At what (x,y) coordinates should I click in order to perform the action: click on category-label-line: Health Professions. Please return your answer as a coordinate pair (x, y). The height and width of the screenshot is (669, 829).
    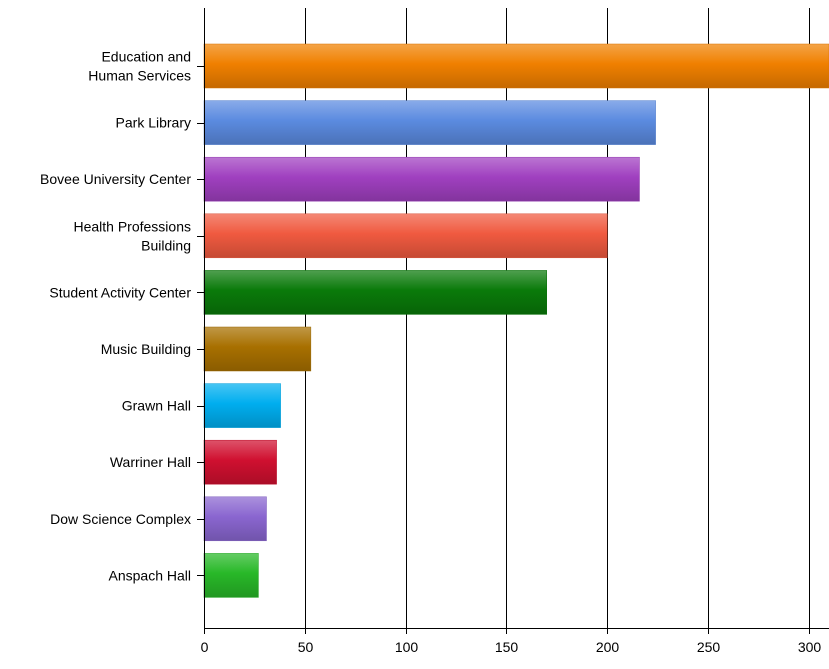
    Looking at the image, I should click on (132, 226).